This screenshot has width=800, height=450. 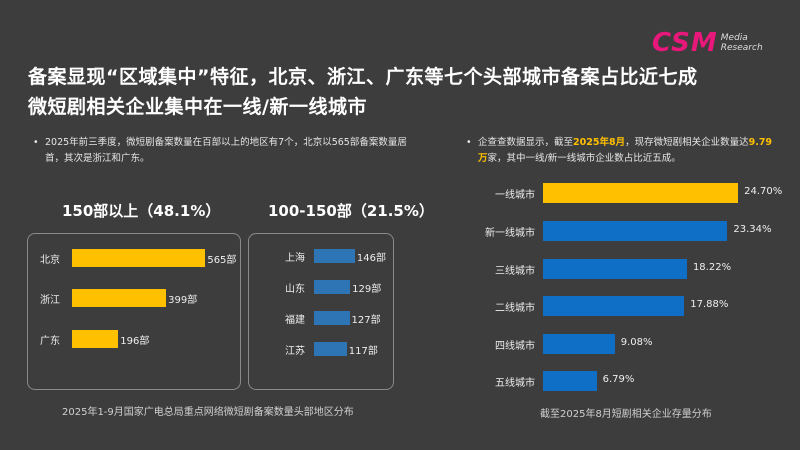 I want to click on left-caption: 2025年1-9月国家广电总局重点网络微短剧备案数量头部地区分布, so click(x=208, y=412).